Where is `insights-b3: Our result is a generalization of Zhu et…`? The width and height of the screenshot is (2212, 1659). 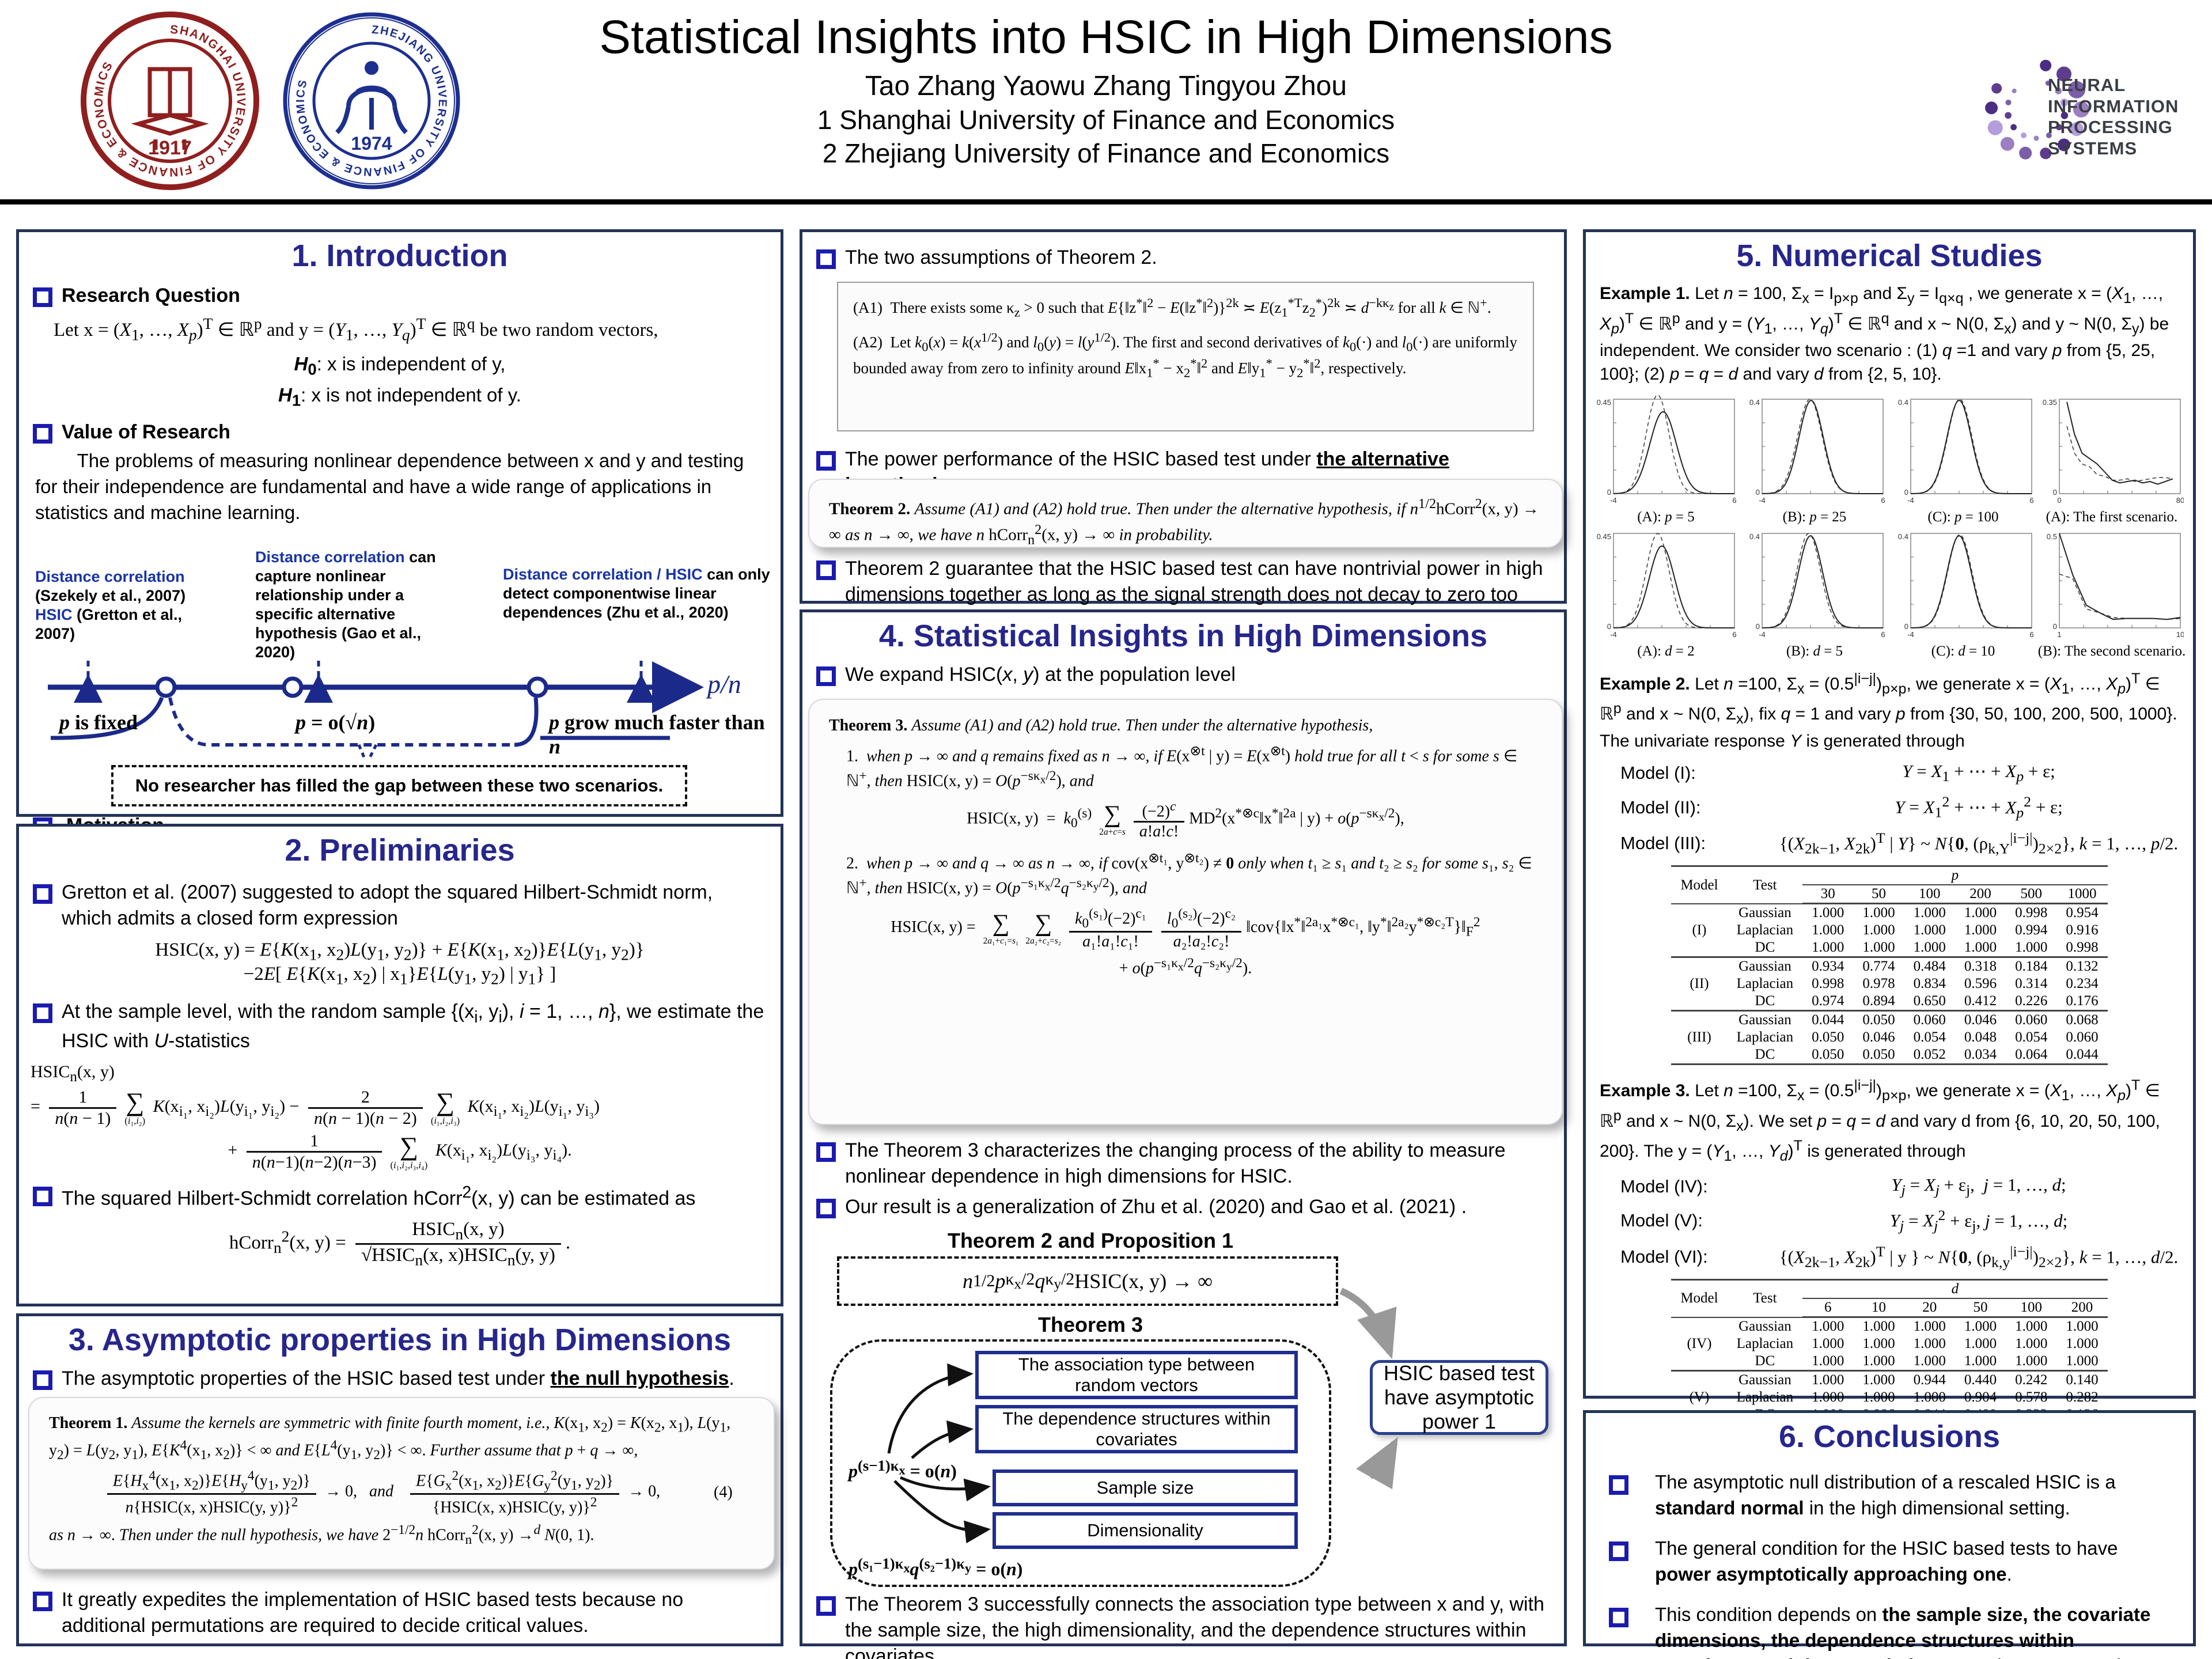
insights-b3: Our result is a generalization of Zhu et… is located at coordinates (1156, 1207).